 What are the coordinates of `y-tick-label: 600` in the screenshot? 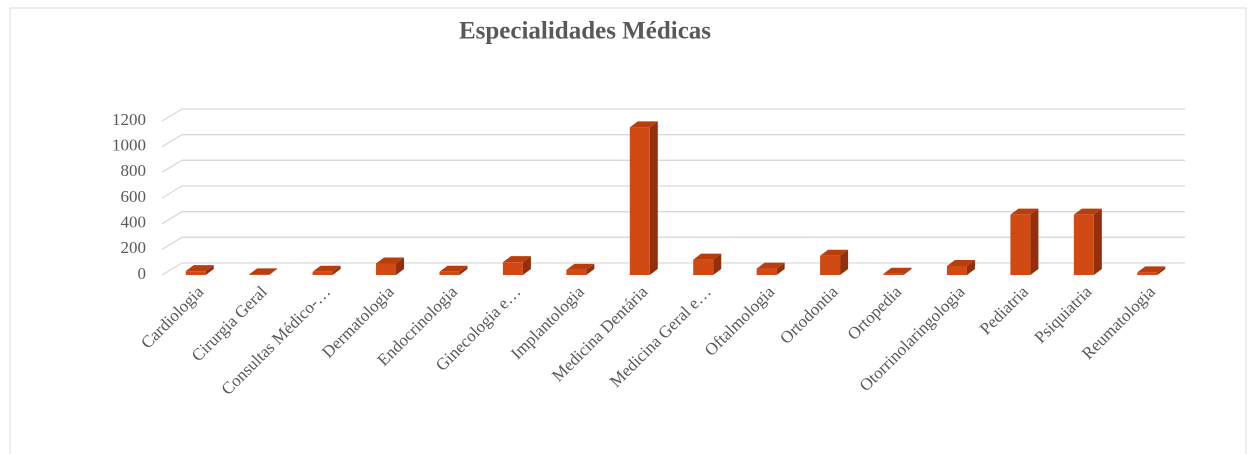 It's located at (134, 196).